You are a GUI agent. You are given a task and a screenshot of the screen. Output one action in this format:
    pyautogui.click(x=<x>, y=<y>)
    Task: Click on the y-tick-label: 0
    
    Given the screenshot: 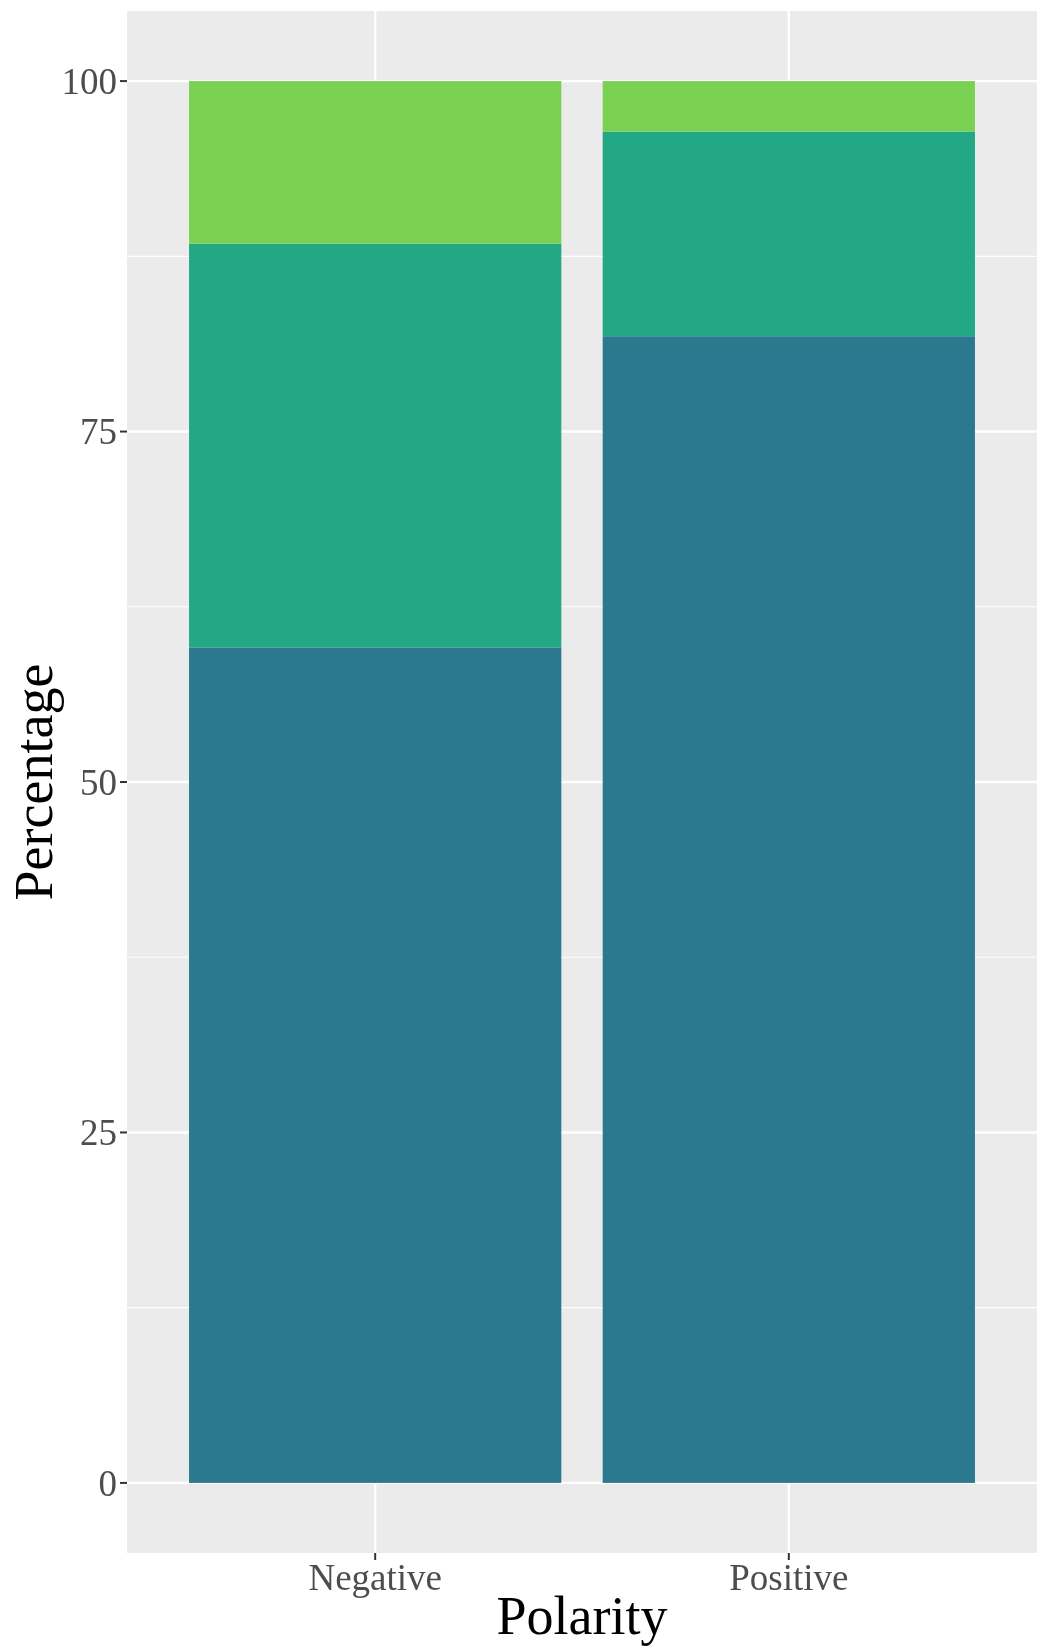 What is the action you would take?
    pyautogui.click(x=107, y=1483)
    